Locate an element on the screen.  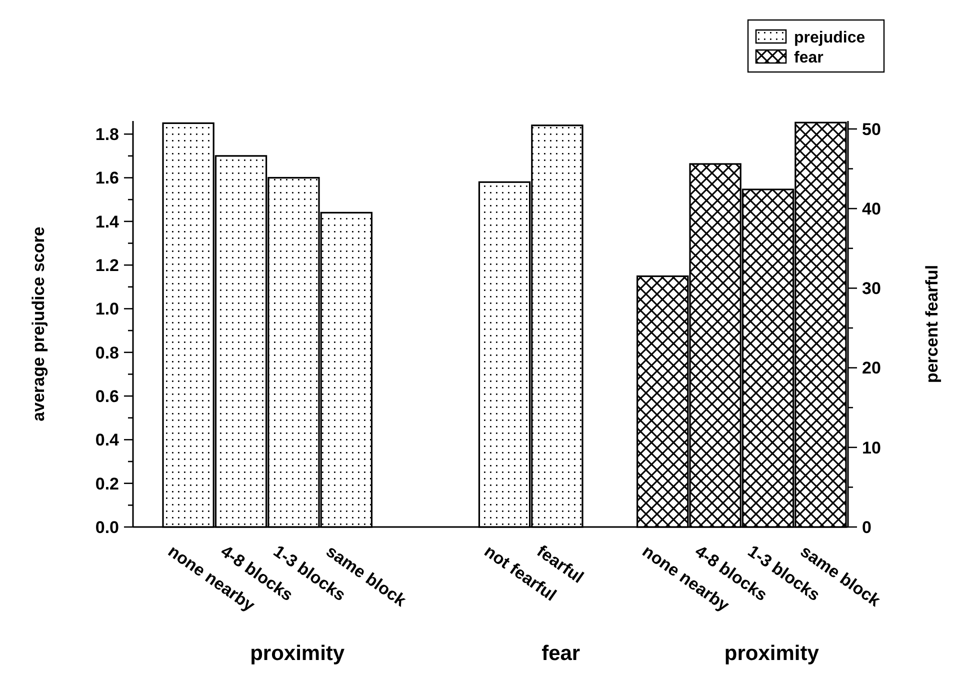
y-tick-label: 1.2 is located at coordinates (107, 266).